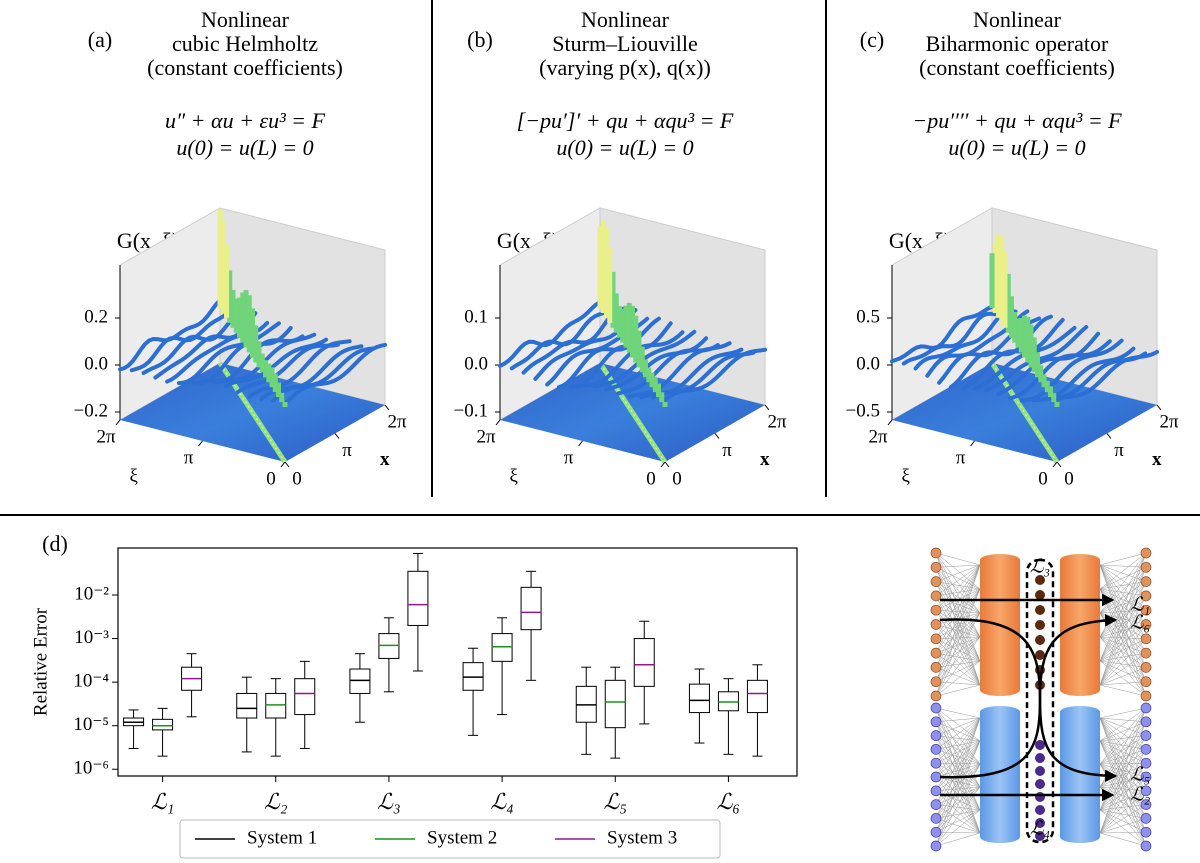  Describe the element at coordinates (1040, 566) in the screenshot. I see `diagram-label: ℒ₃` at that location.